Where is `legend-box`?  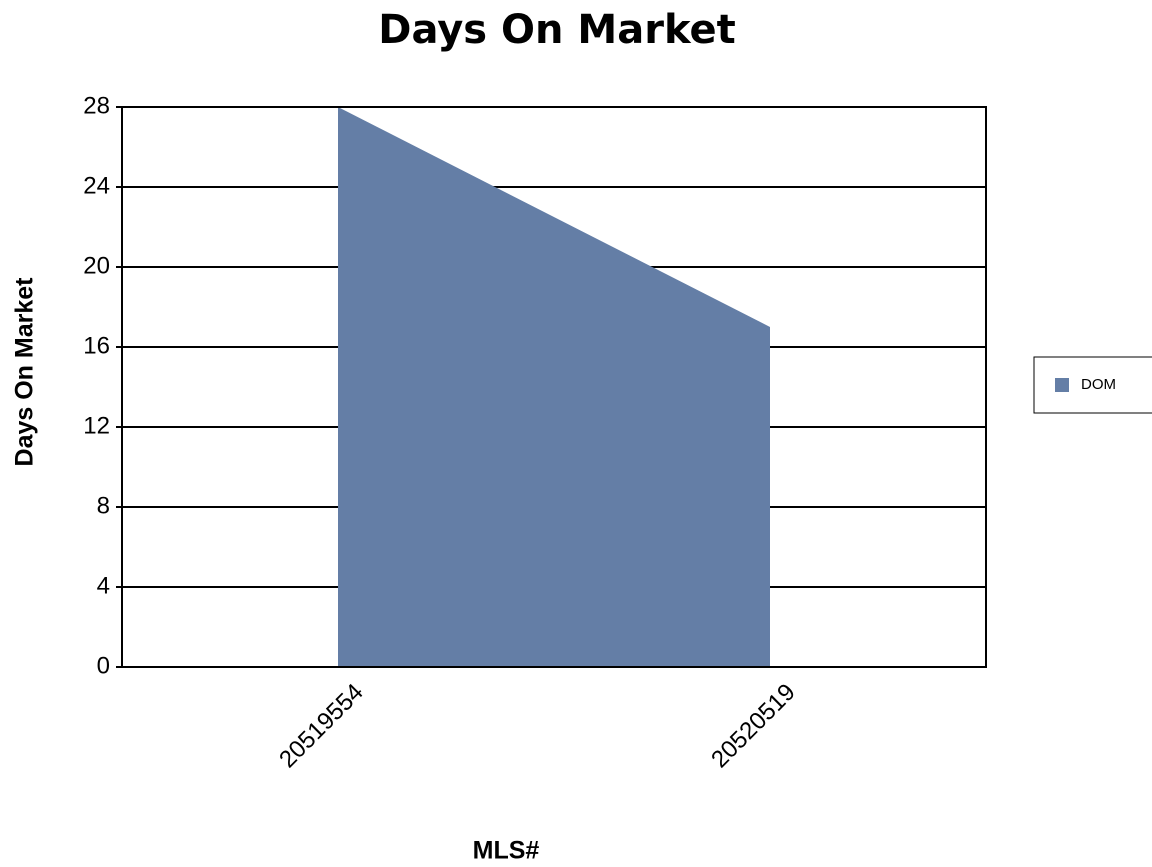
legend-box is located at coordinates (1092, 385).